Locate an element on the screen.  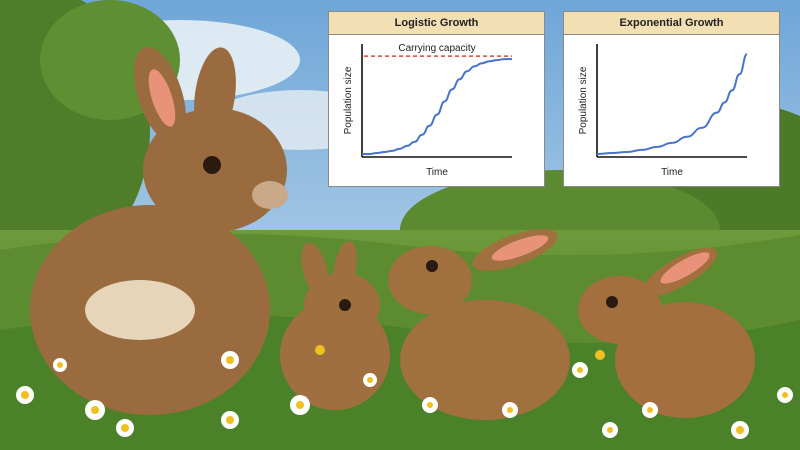
chart-title: Logistic Growth is located at coordinates (436, 23).